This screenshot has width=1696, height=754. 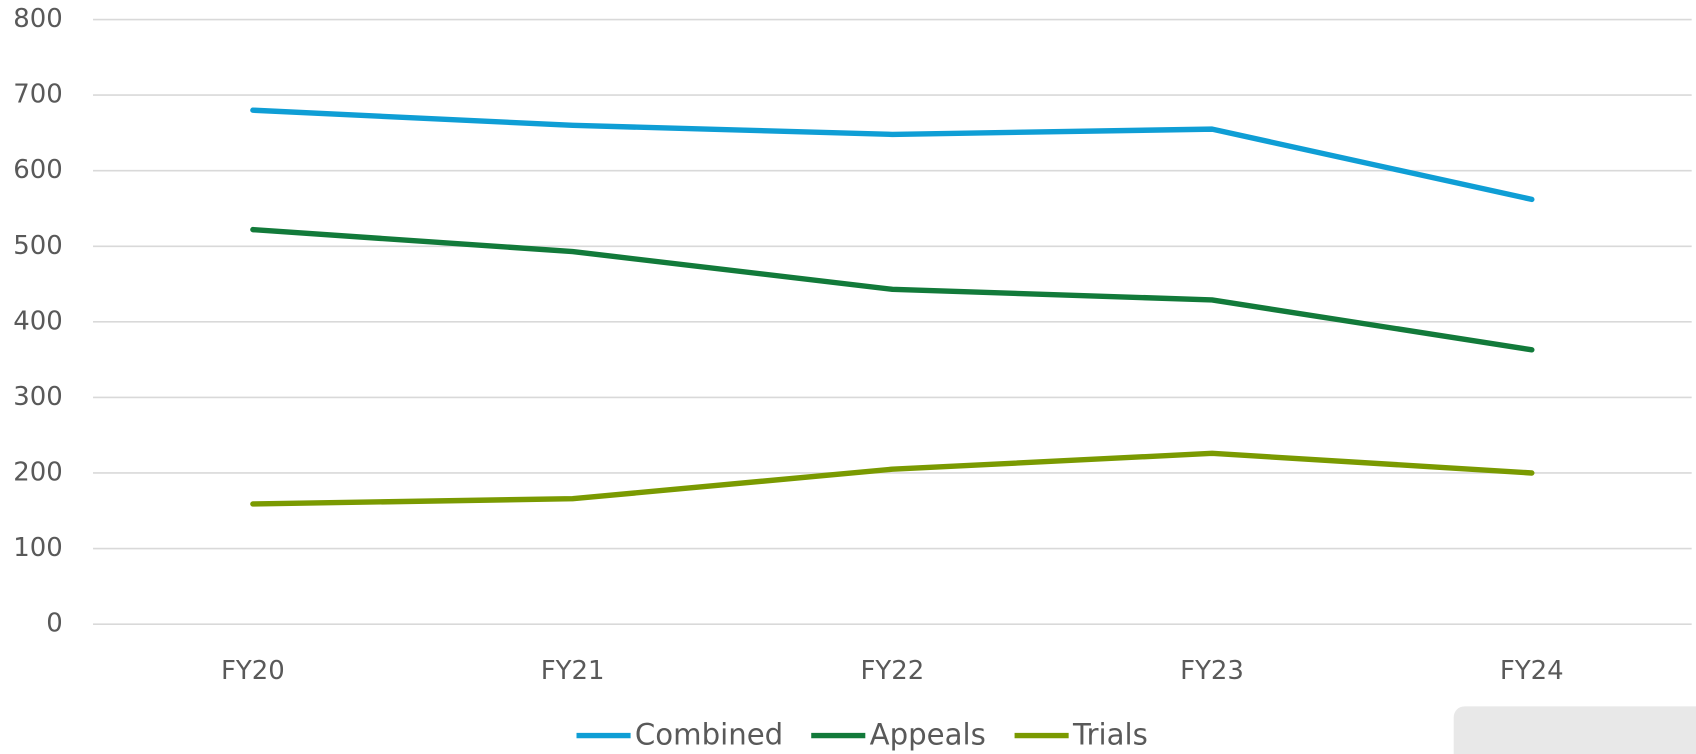 I want to click on y-tick-label: 300, so click(x=38, y=397).